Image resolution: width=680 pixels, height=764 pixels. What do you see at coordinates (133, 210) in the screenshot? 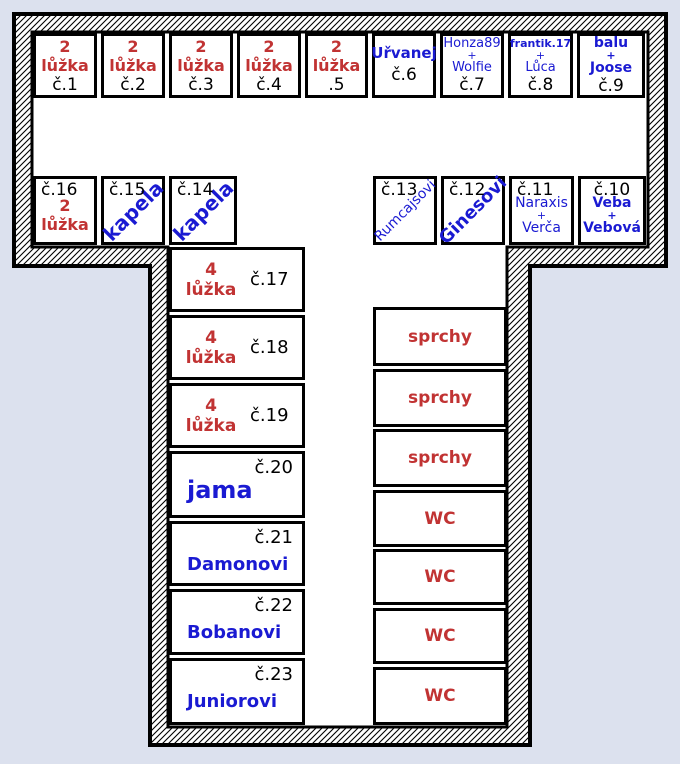
I see `room-c15: č.15 kapela` at bounding box center [133, 210].